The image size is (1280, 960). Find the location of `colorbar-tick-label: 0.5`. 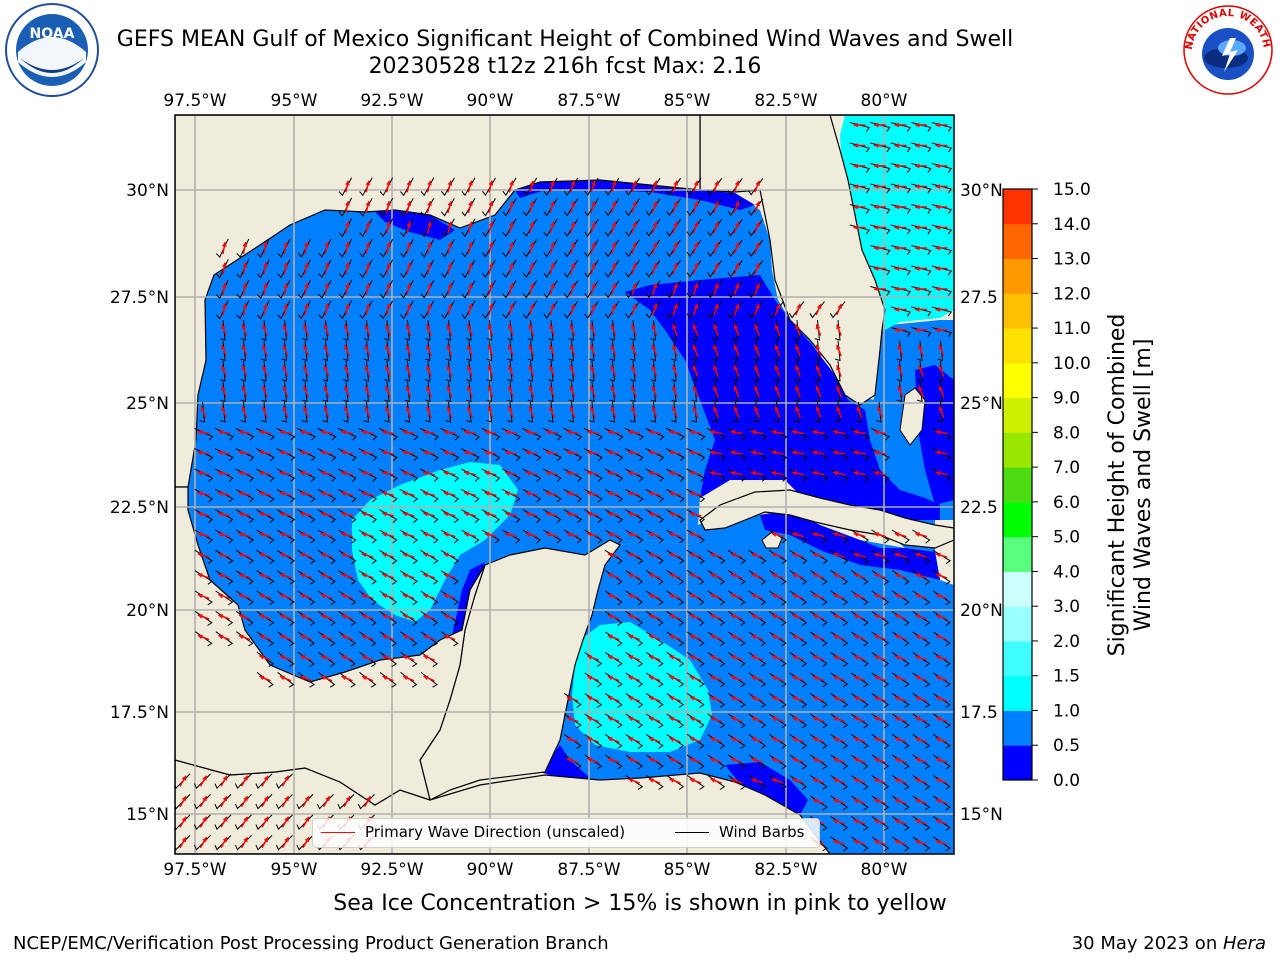

colorbar-tick-label: 0.5 is located at coordinates (1066, 746).